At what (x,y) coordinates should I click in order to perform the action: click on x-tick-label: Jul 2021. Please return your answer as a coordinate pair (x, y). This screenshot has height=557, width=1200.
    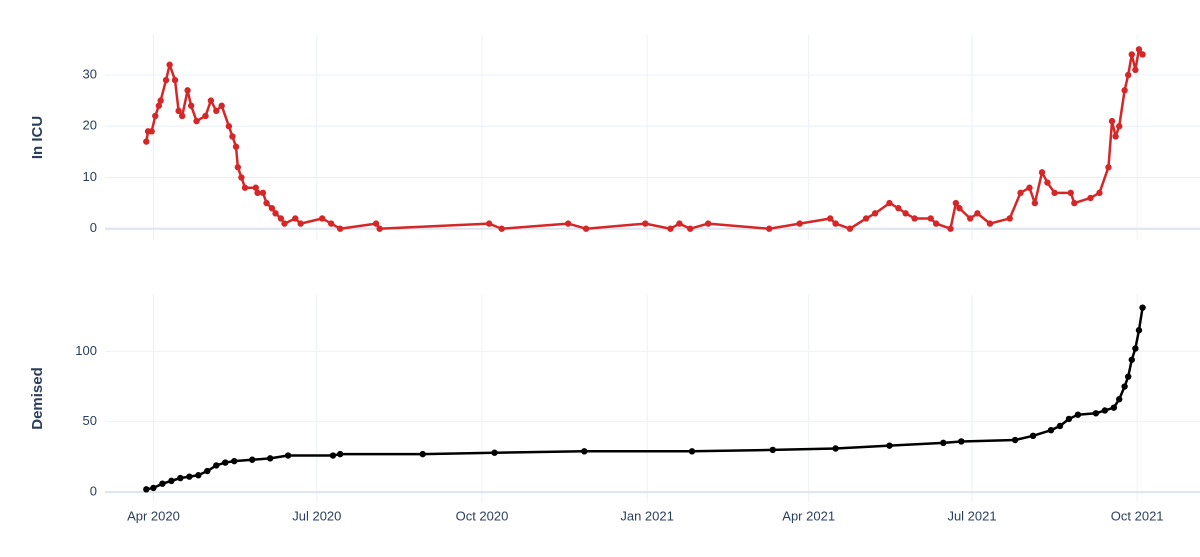
    Looking at the image, I should click on (971, 515).